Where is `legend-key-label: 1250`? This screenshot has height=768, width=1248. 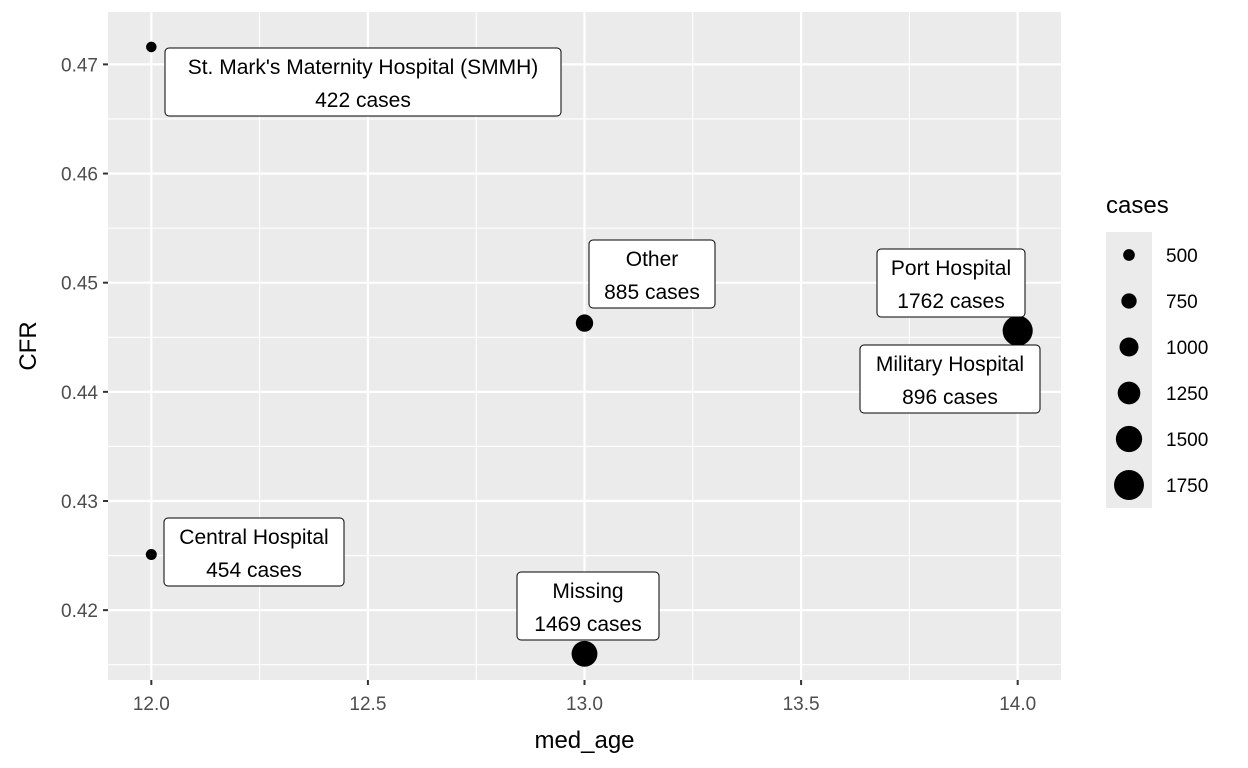
legend-key-label: 1250 is located at coordinates (1187, 394).